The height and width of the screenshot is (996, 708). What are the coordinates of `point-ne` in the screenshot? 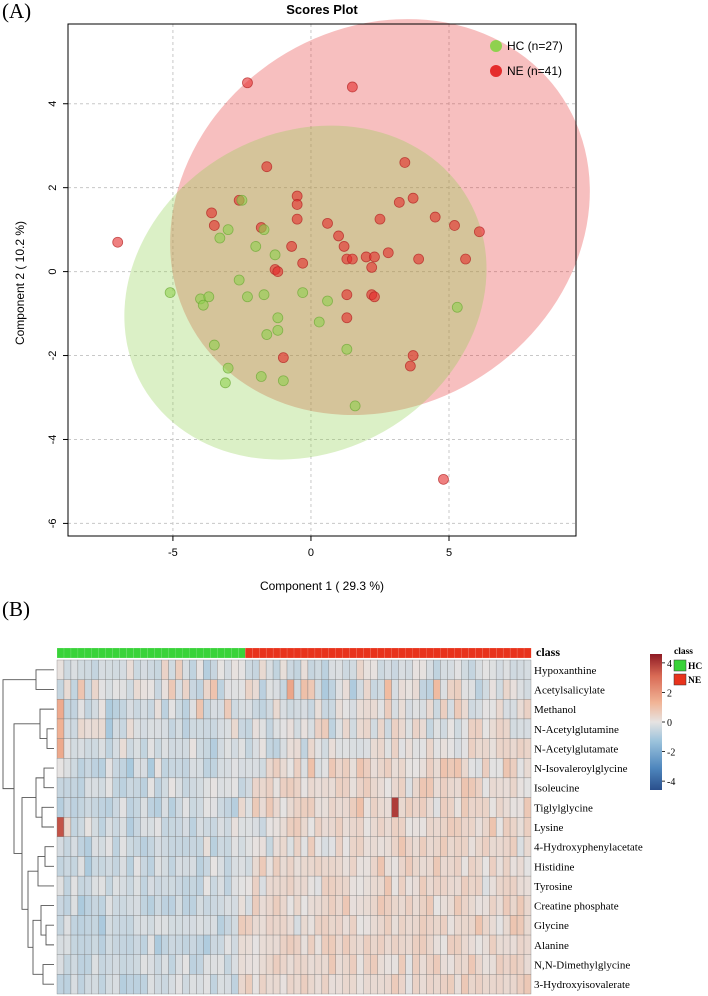 It's located at (278, 272).